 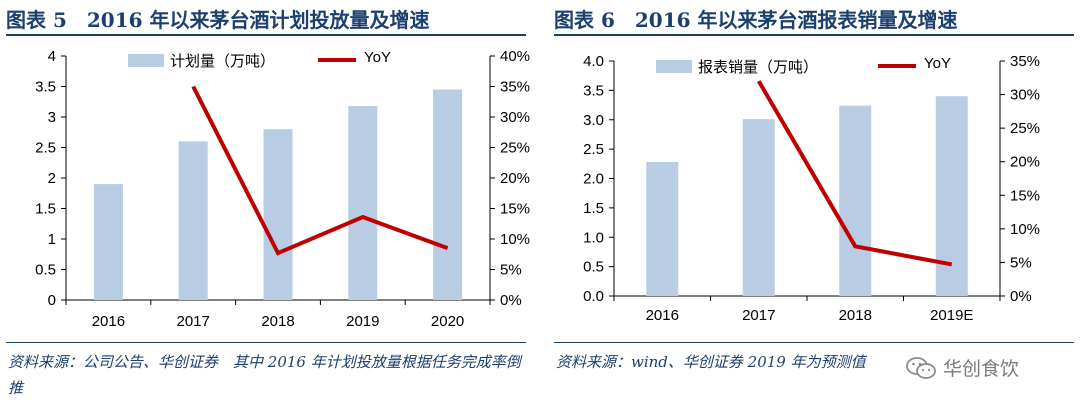 I want to click on figure-6-bottom-rule, so click(x=814, y=342).